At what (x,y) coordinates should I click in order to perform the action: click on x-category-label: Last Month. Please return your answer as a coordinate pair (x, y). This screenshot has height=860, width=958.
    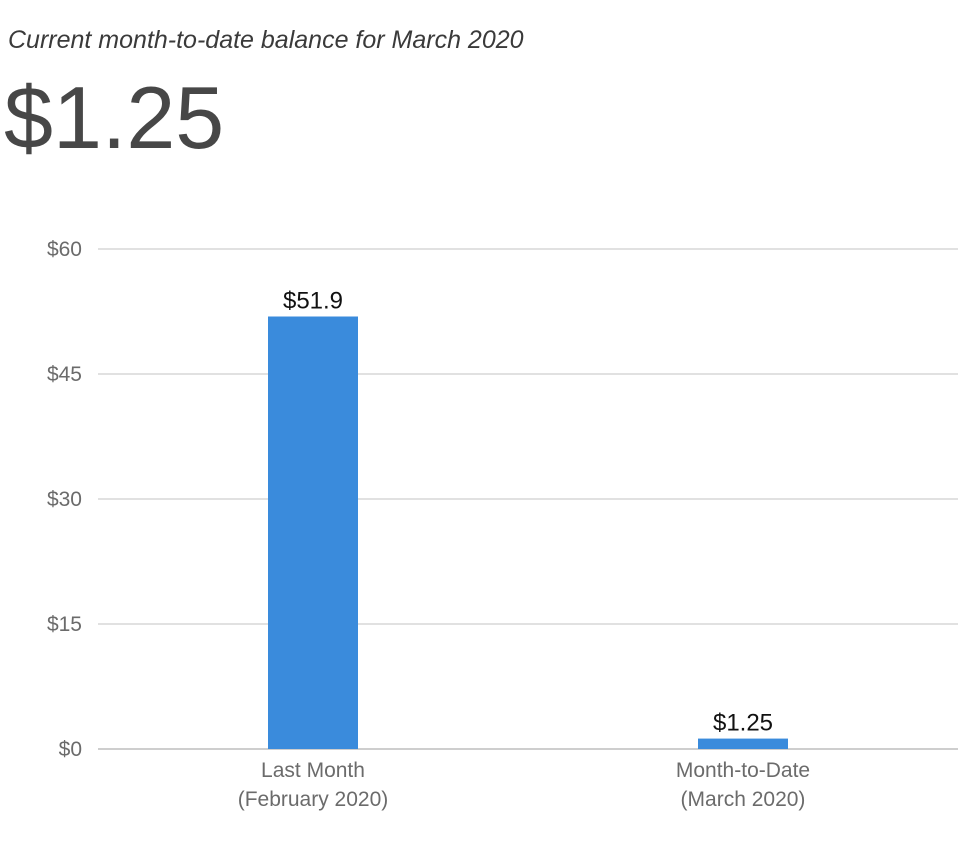
    Looking at the image, I should click on (313, 770).